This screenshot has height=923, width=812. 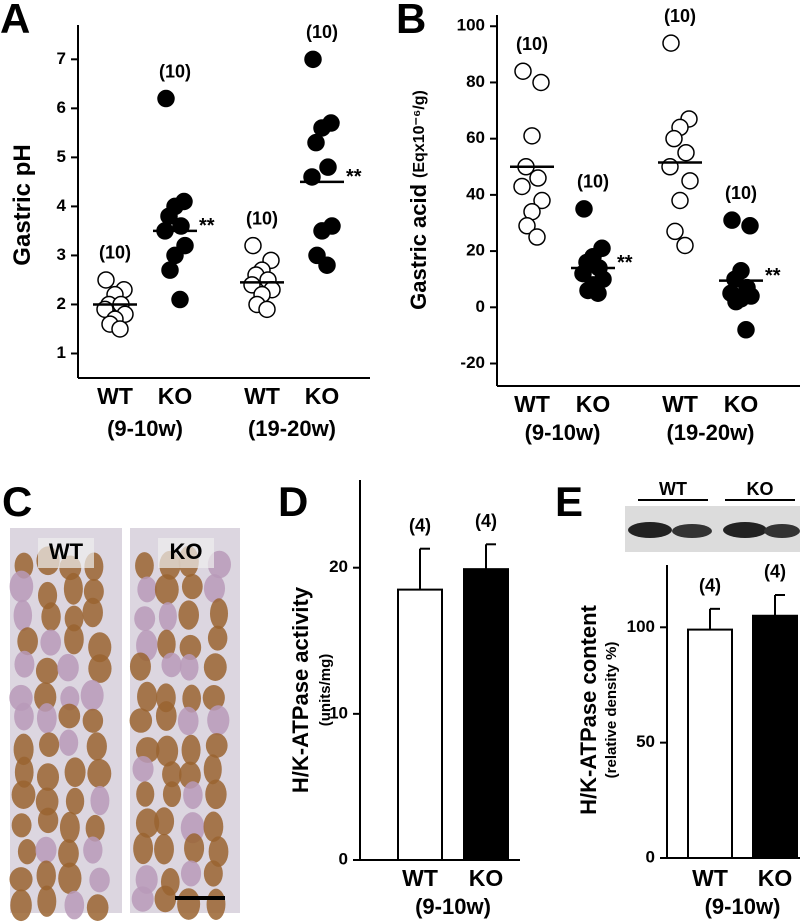 I want to click on y-tick-label: 7, so click(x=61, y=58).